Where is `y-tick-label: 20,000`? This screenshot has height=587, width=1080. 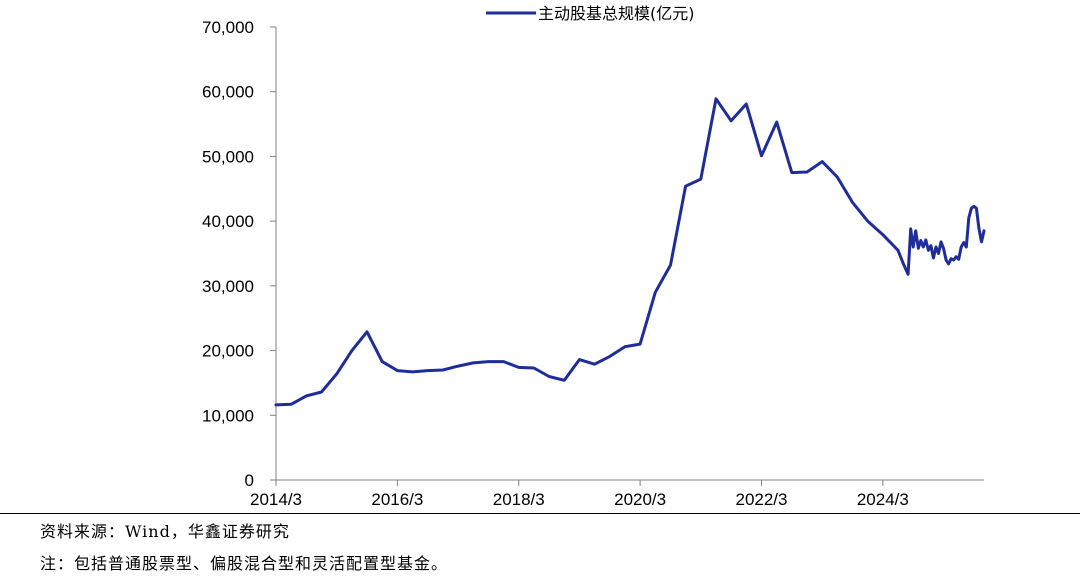
y-tick-label: 20,000 is located at coordinates (228, 351).